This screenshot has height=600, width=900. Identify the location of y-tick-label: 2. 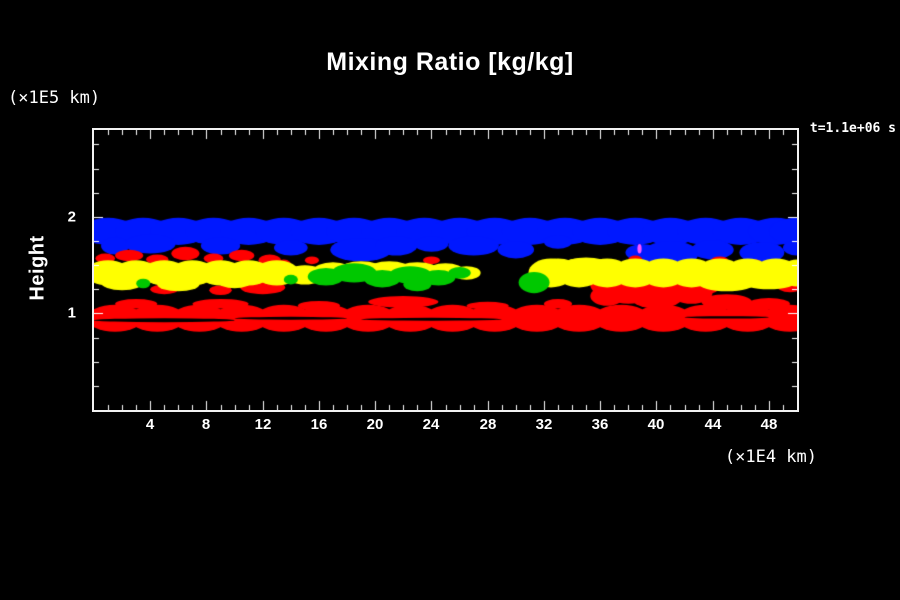
(71, 217).